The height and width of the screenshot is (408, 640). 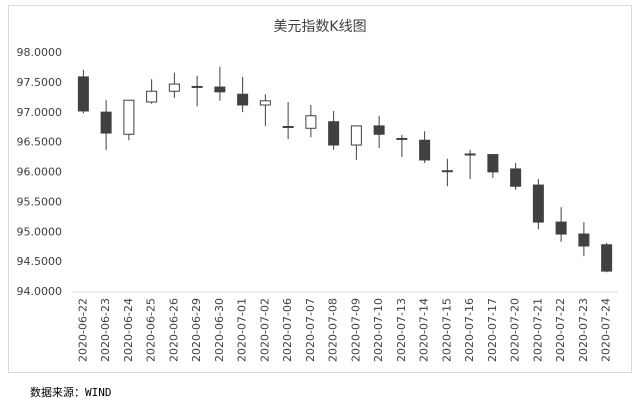 I want to click on x-tick-label: 2020-07-24, so click(x=606, y=330).